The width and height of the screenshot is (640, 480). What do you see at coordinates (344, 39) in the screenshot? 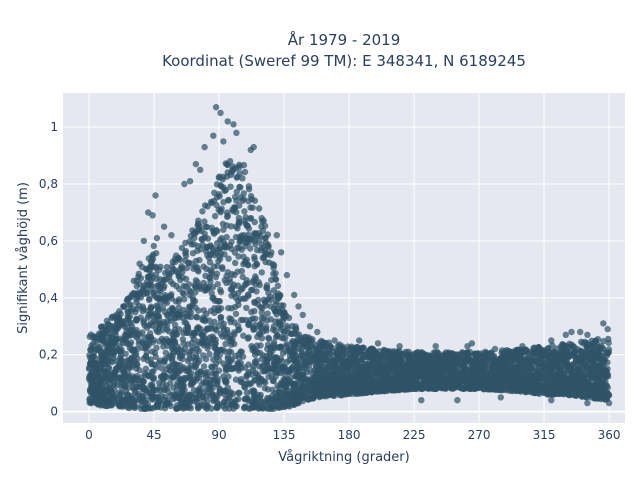
I see `chart-title: År 1979 - 2019` at bounding box center [344, 39].